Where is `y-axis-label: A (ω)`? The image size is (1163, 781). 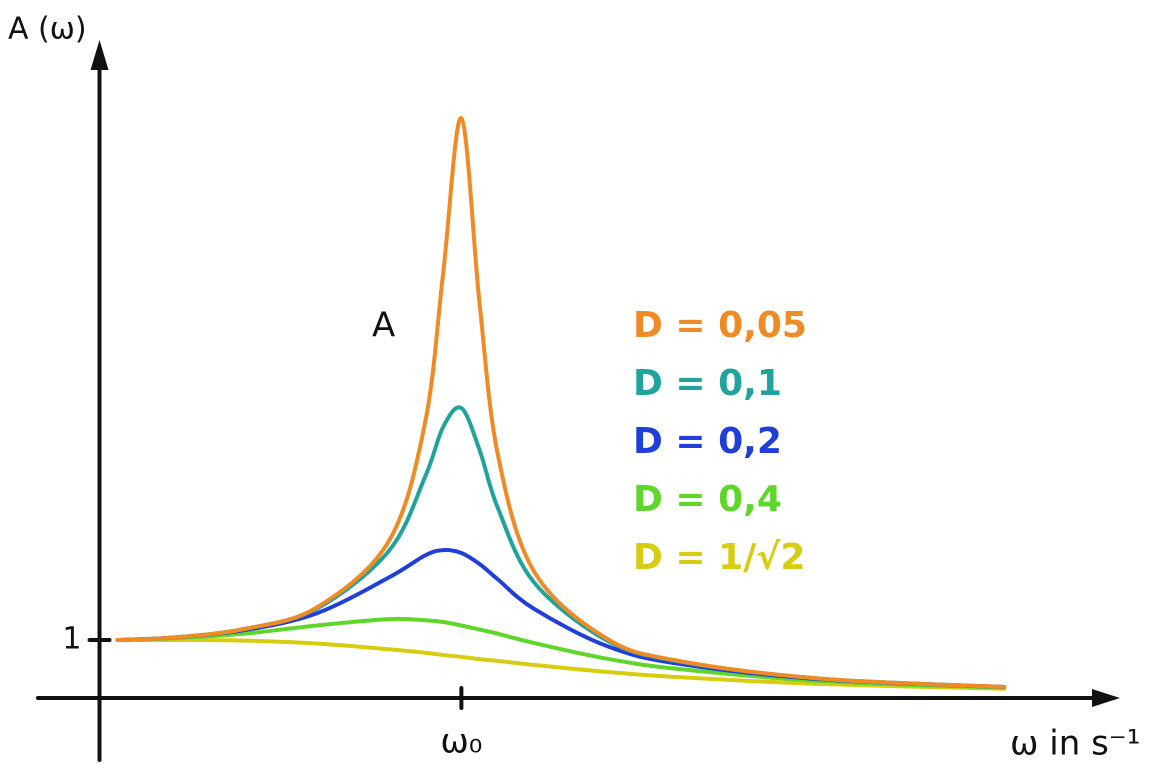 y-axis-label: A (ω) is located at coordinates (47, 29).